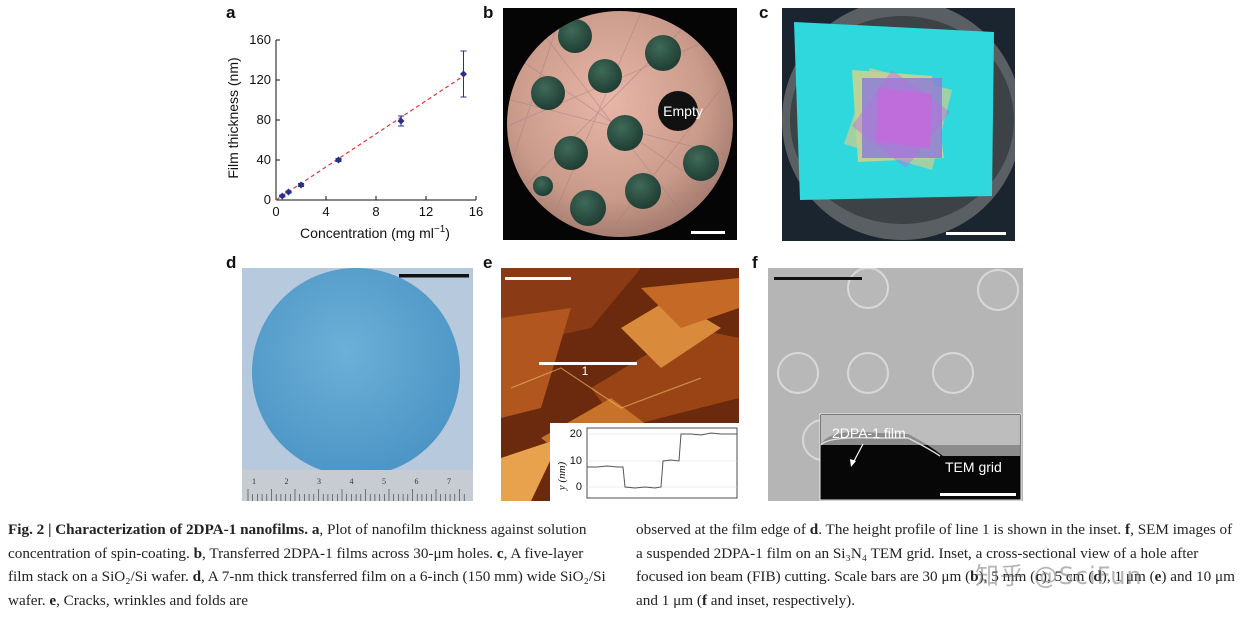 This screenshot has width=1243, height=620. I want to click on panel-label-d: d, so click(231, 262).